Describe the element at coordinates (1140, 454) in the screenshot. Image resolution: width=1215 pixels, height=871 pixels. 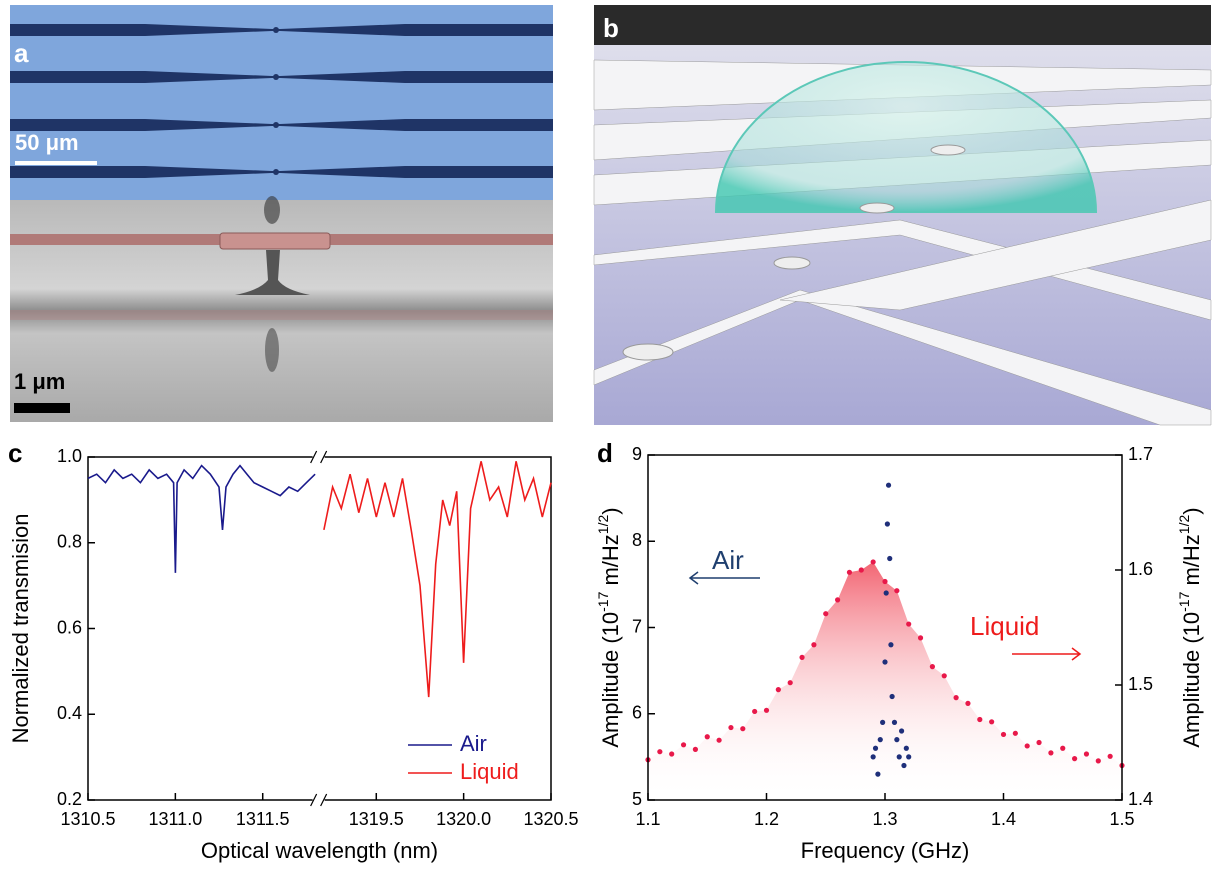
I see `y2-tick-label: 1.7` at that location.